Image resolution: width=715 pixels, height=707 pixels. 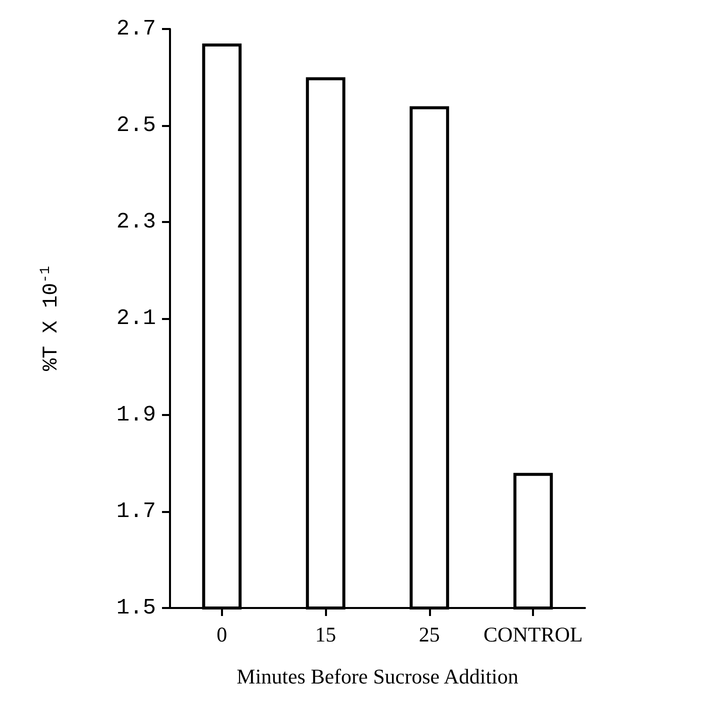 What do you see at coordinates (136, 222) in the screenshot?
I see `y-tick-label: 2.3` at bounding box center [136, 222].